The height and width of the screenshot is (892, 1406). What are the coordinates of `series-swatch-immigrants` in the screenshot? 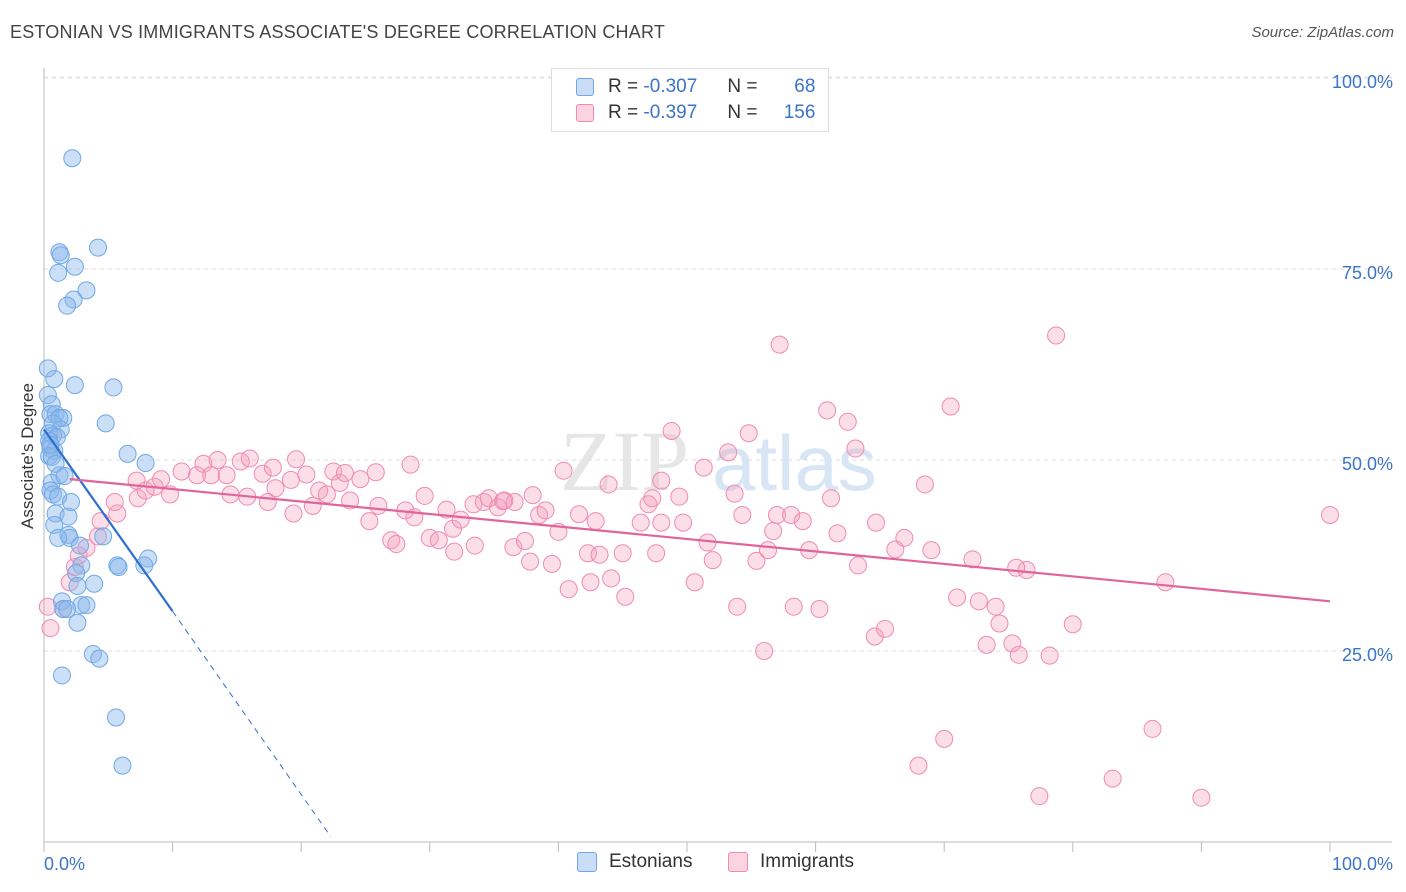 It's located at (738, 862).